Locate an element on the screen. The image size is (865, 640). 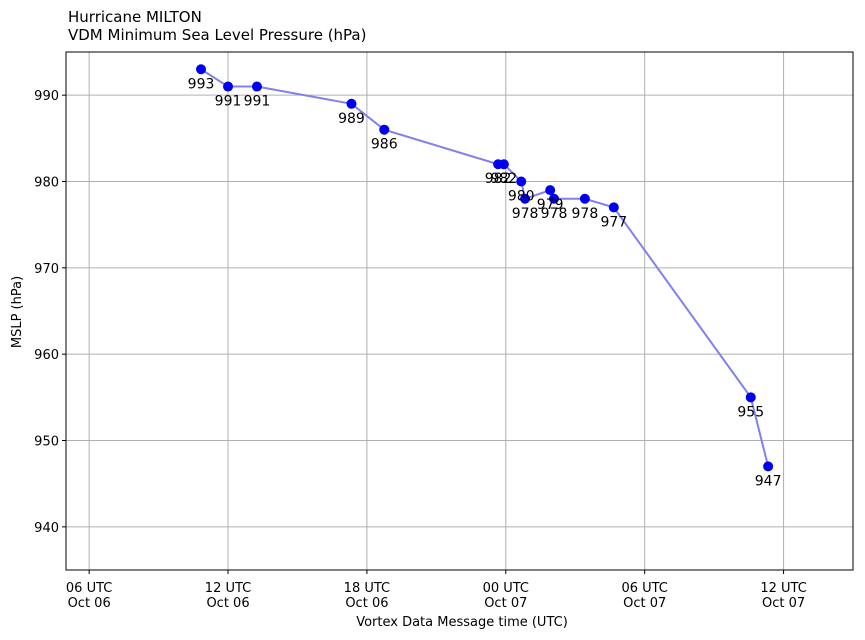
data-label: 979 is located at coordinates (550, 205).